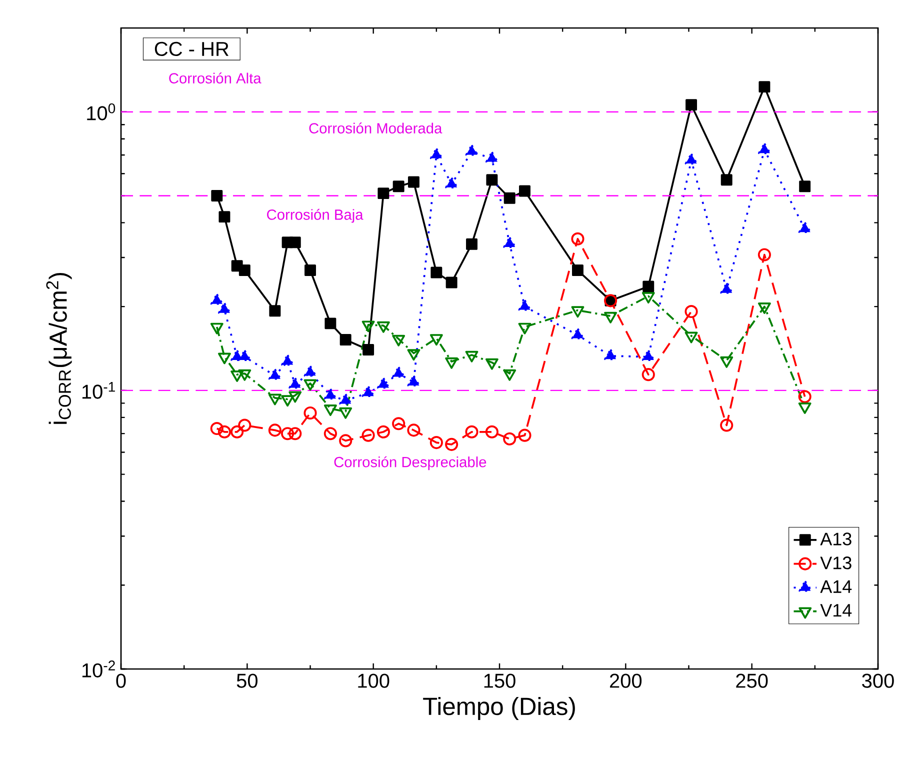  Describe the element at coordinates (101, 111) in the screenshot. I see `y-tick-label: 10$^{0}$` at that location.